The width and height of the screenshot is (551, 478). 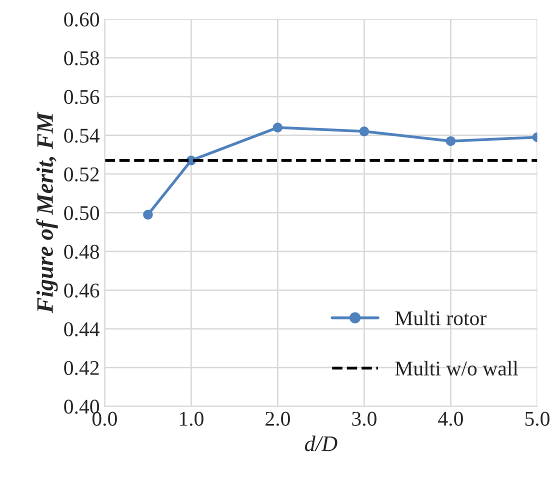 I want to click on y-tick-label: 0.52, so click(x=81, y=174).